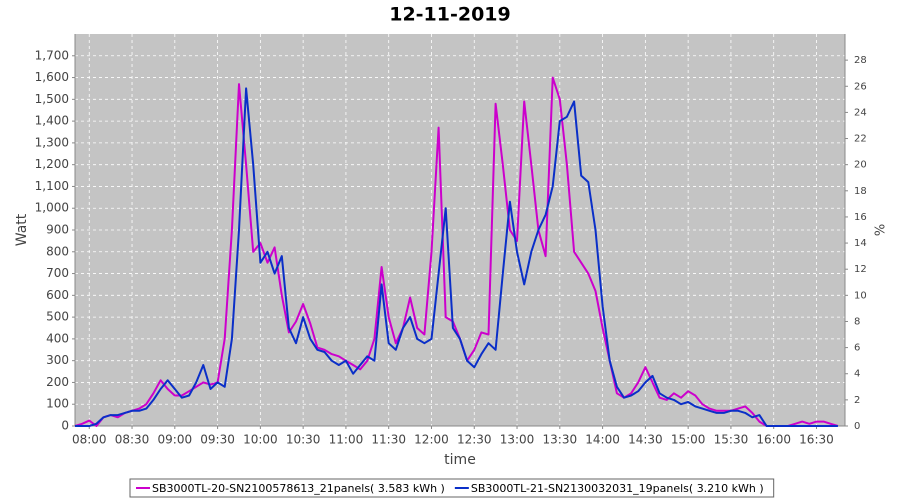 This screenshot has height=504, width=900. Describe the element at coordinates (57, 273) in the screenshot. I see `y-tick-label: 700` at that location.